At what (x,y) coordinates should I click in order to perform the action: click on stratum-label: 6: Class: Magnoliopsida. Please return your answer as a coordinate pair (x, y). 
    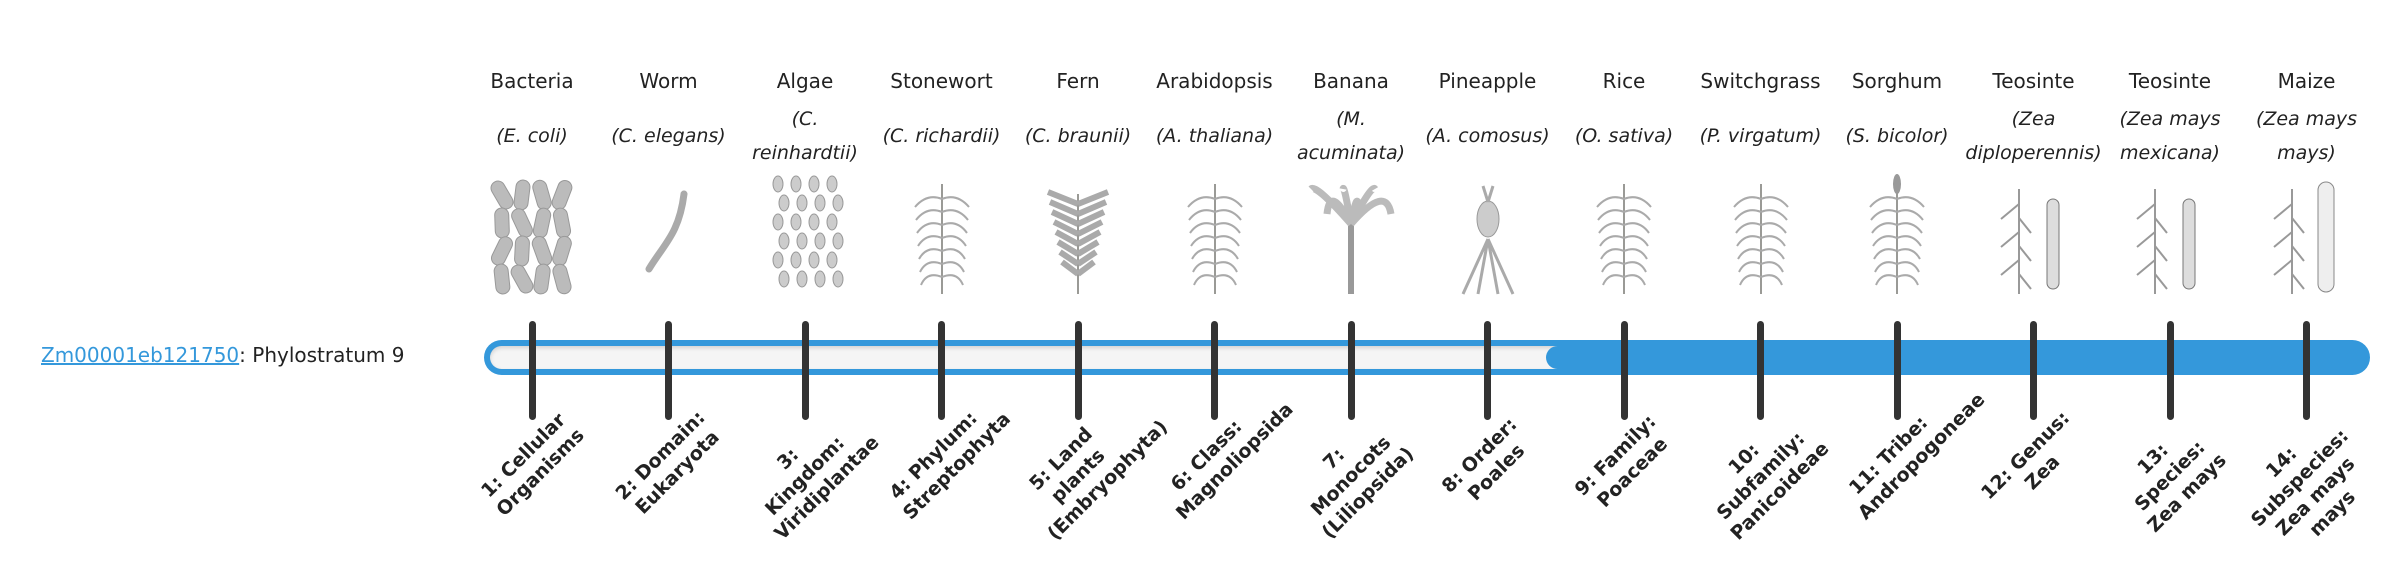
    Looking at the image, I should click on (1232, 461).